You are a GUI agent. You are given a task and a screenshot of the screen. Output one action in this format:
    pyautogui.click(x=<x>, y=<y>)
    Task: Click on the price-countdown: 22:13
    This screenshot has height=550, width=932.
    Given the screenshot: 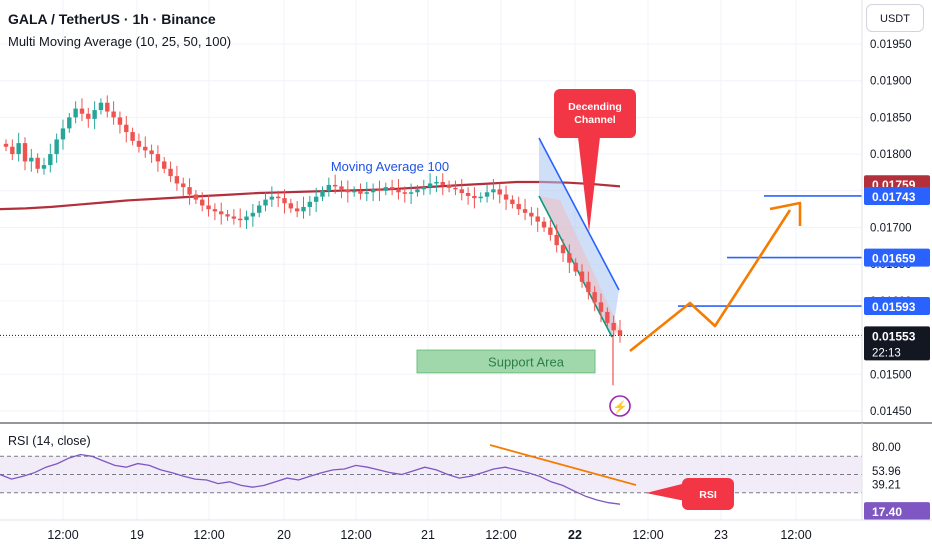 What is the action you would take?
    pyautogui.click(x=886, y=353)
    